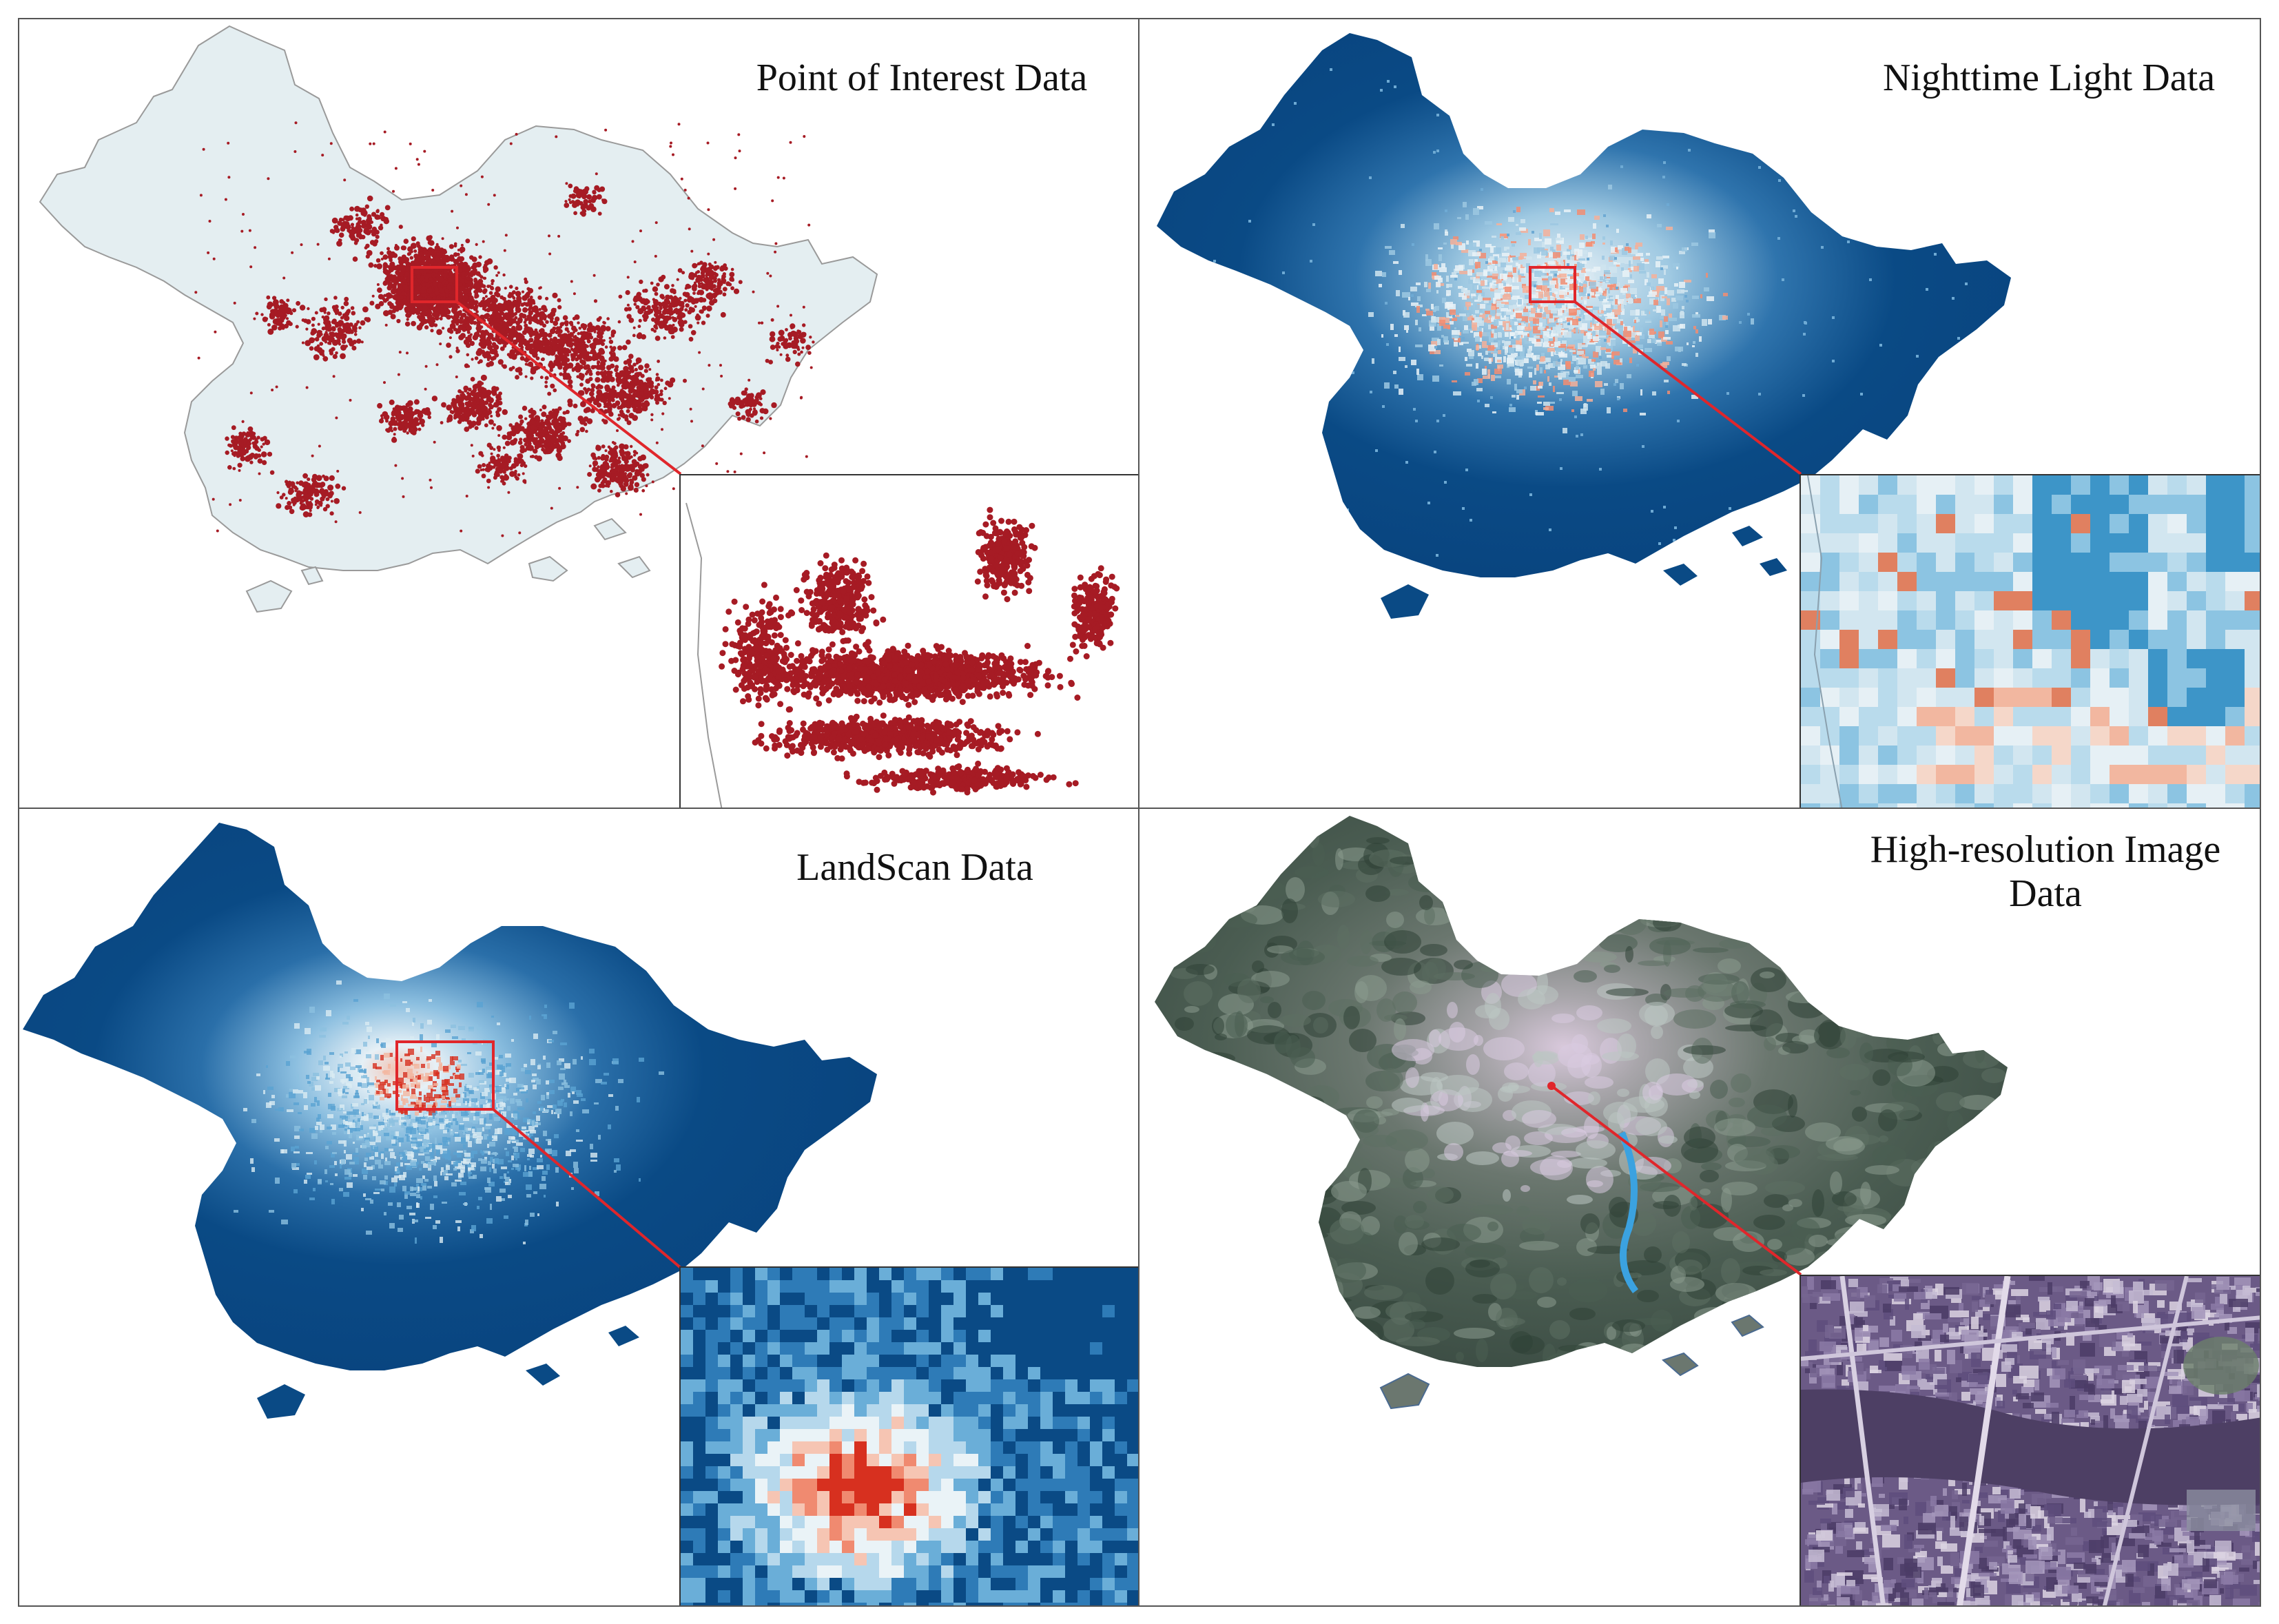  I want to click on highres-inset, so click(2030, 1440).